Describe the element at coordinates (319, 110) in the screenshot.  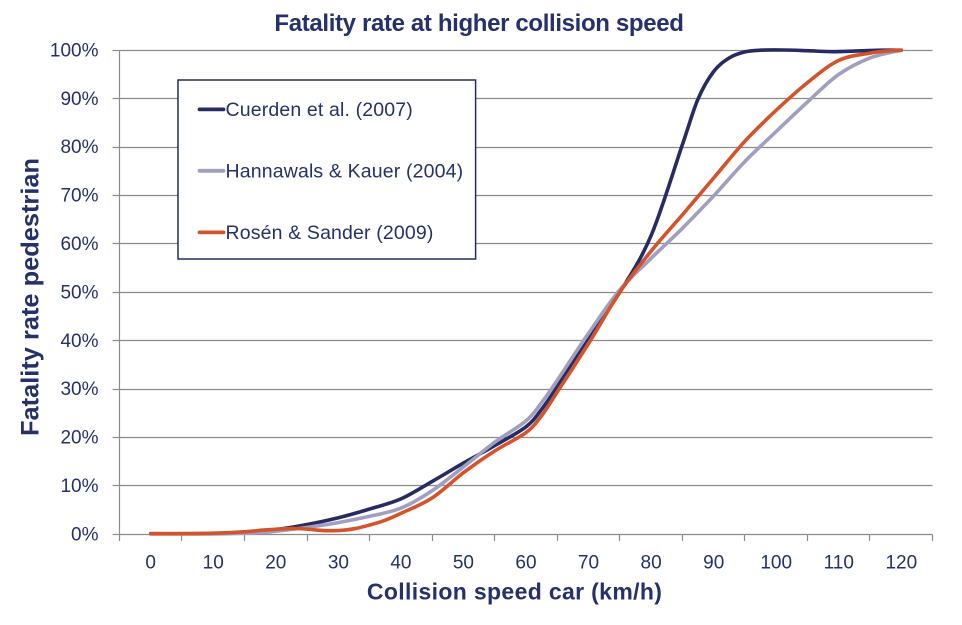
I see `svg-text: Cuerden et al. (2007)` at that location.